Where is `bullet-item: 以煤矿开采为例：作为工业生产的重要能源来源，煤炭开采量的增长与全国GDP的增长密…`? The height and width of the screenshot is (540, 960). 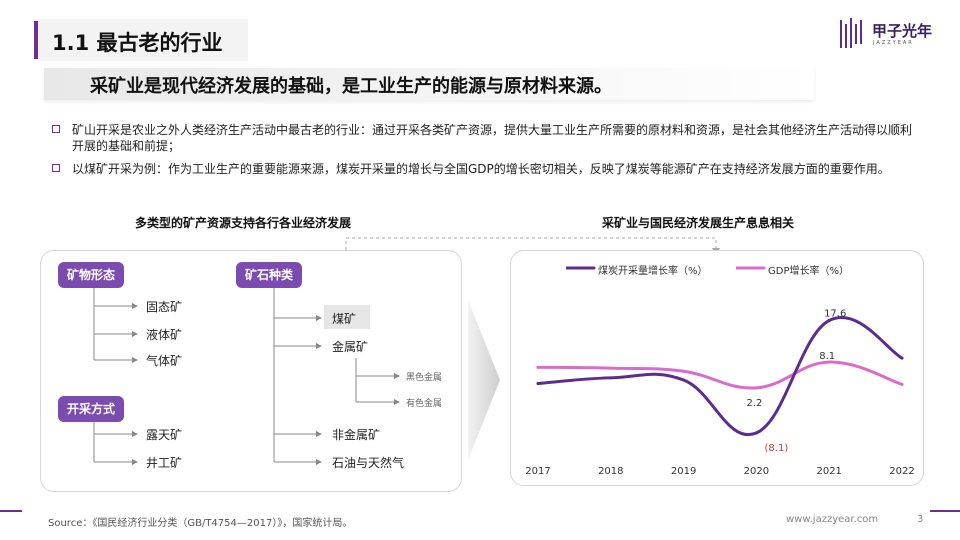 bullet-item: 以煤矿开采为例：作为工业生产的重要能源来源，煤炭开采量的增长与全国GDP的增长密… is located at coordinates (482, 169).